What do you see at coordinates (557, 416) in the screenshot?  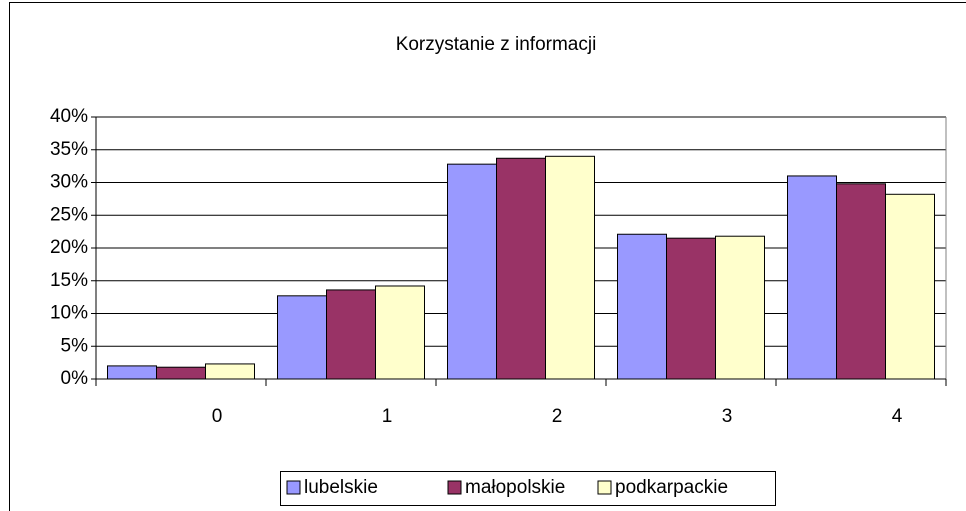 I see `x-tick-label: 2` at bounding box center [557, 416].